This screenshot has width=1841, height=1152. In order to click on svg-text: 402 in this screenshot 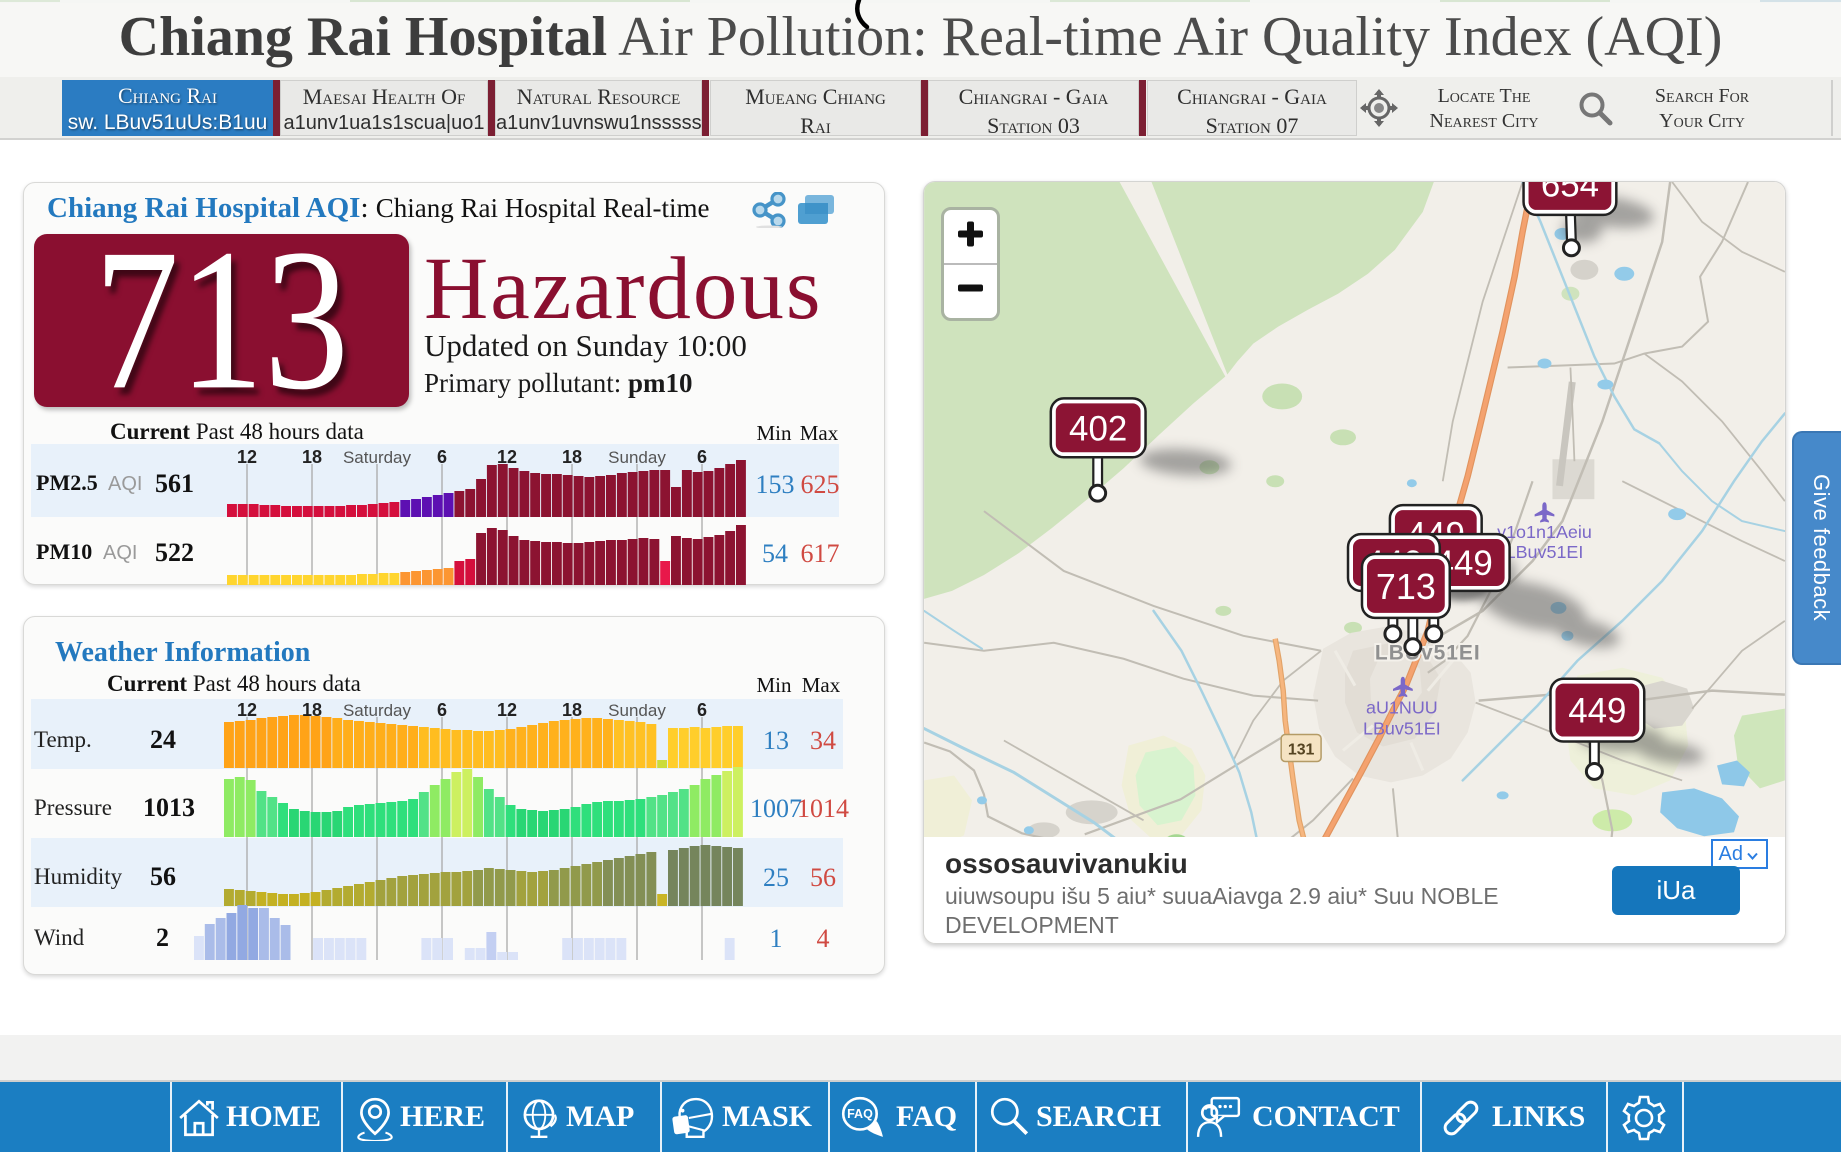, I will do `click(1098, 428)`.